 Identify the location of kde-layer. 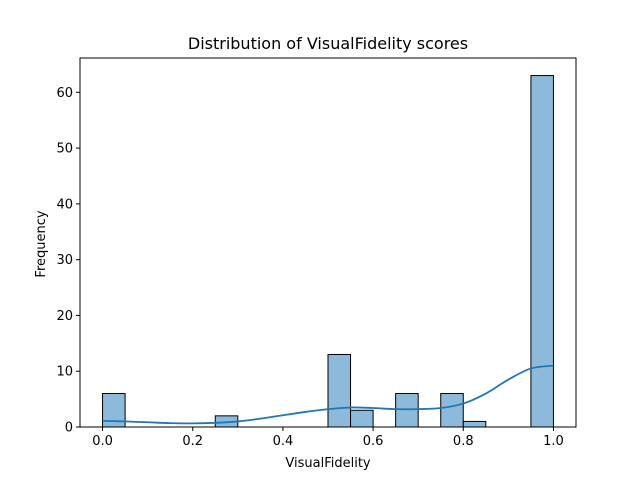
(328, 394).